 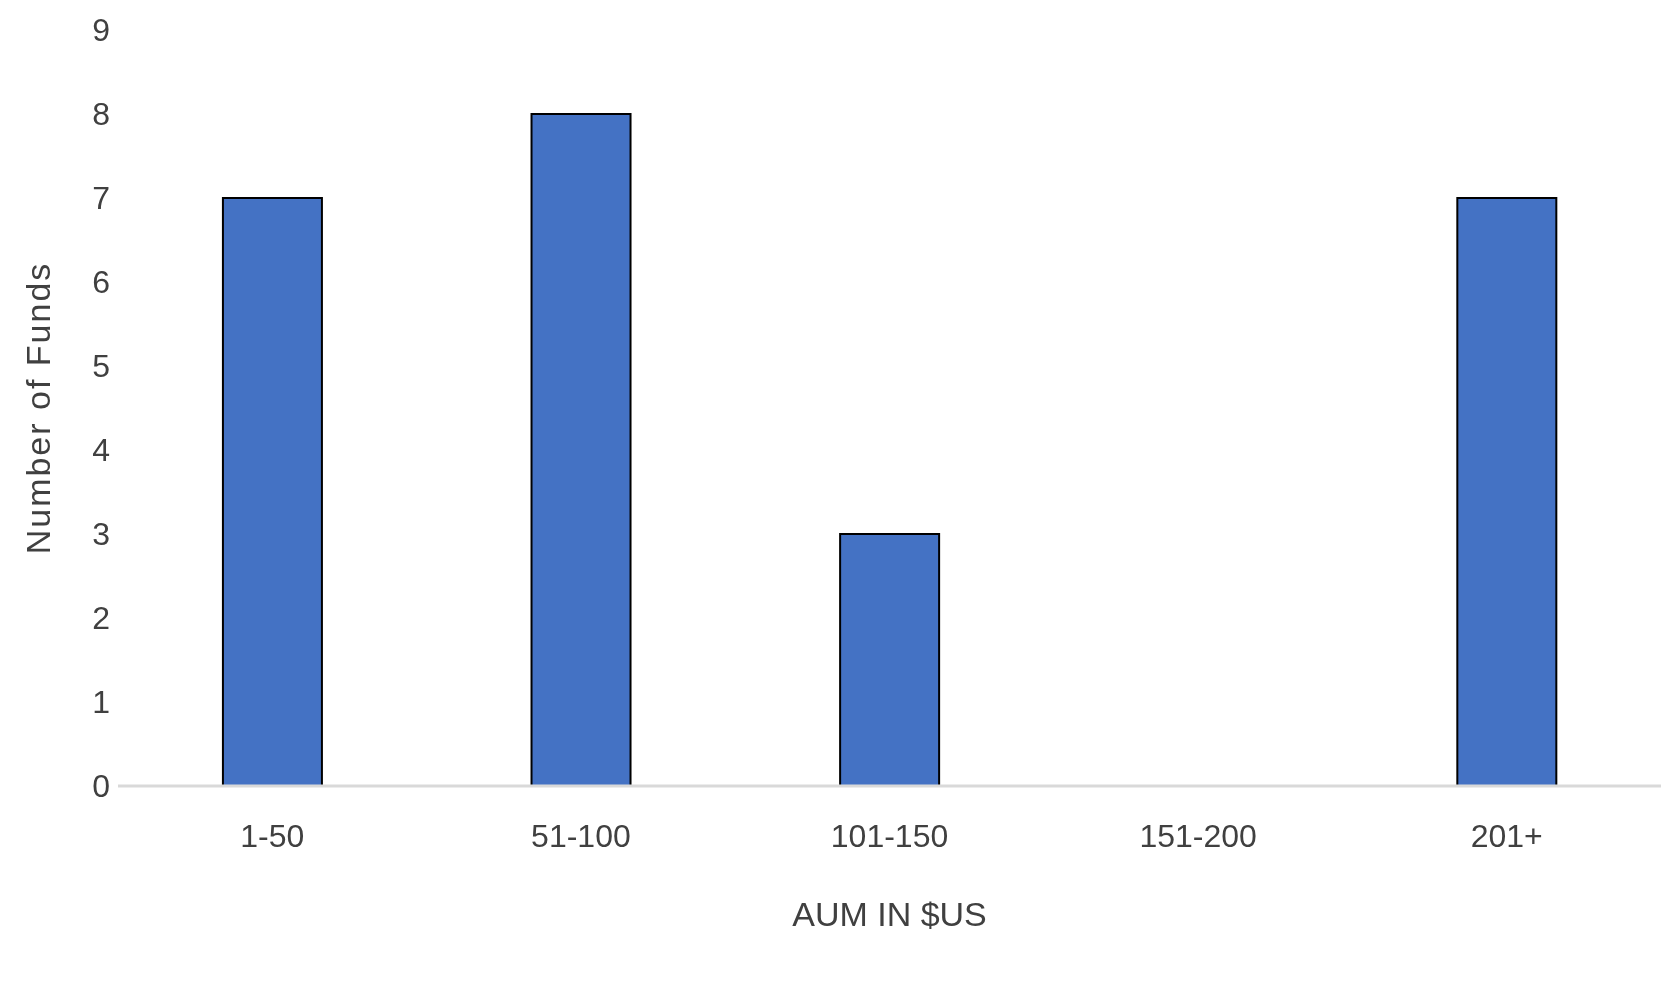 I want to click on y-tick-label: 7, so click(x=101, y=198).